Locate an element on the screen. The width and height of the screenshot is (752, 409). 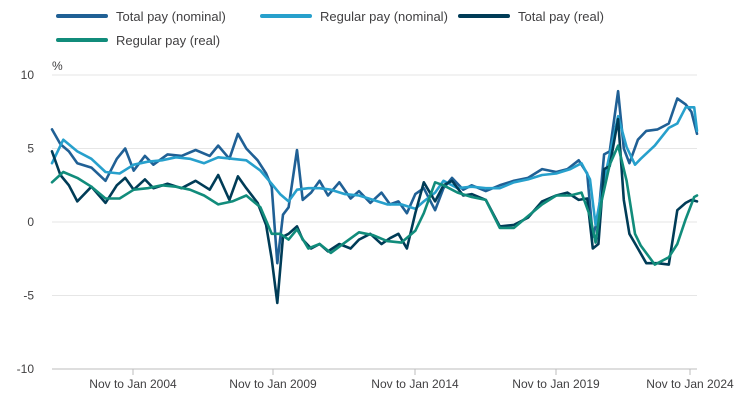
x-tick-label: Nov to Jan 2024 is located at coordinates (690, 384).